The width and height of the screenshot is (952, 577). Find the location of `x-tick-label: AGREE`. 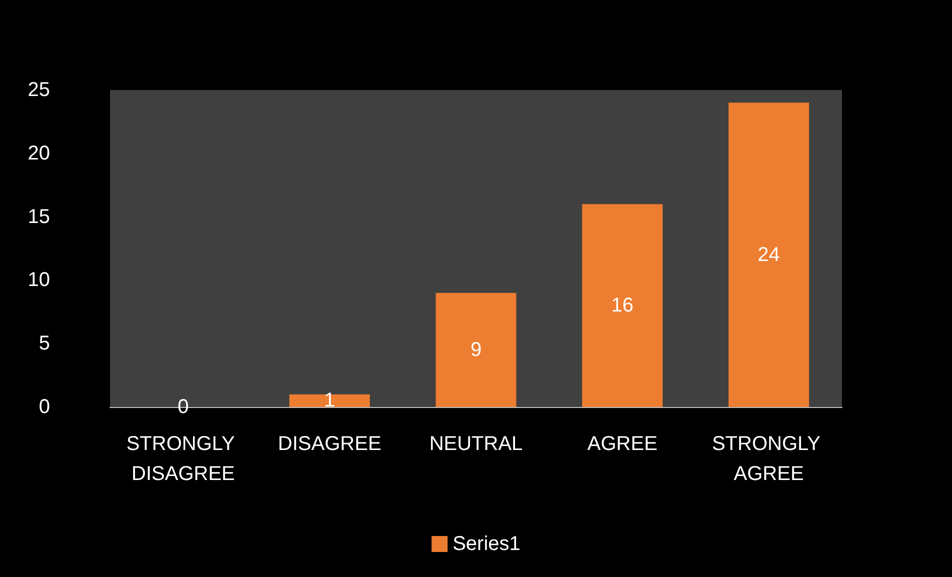

x-tick-label: AGREE is located at coordinates (622, 444).